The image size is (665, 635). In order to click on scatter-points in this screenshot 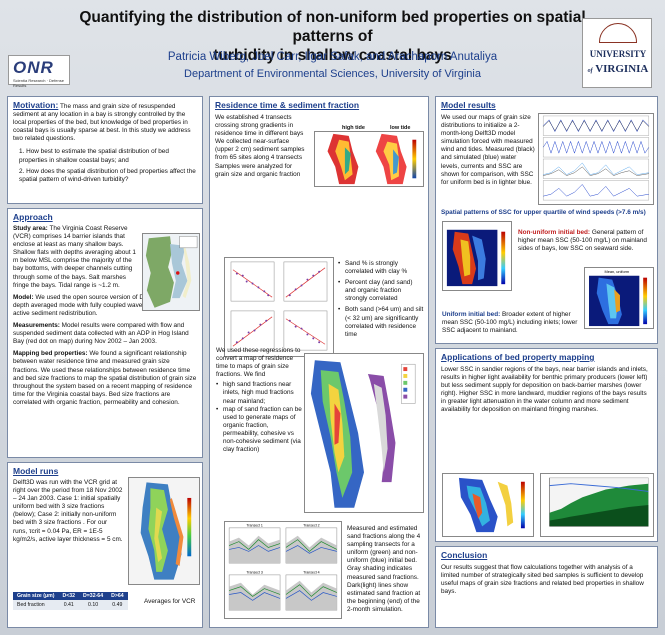, I will do `click(278, 307)`.